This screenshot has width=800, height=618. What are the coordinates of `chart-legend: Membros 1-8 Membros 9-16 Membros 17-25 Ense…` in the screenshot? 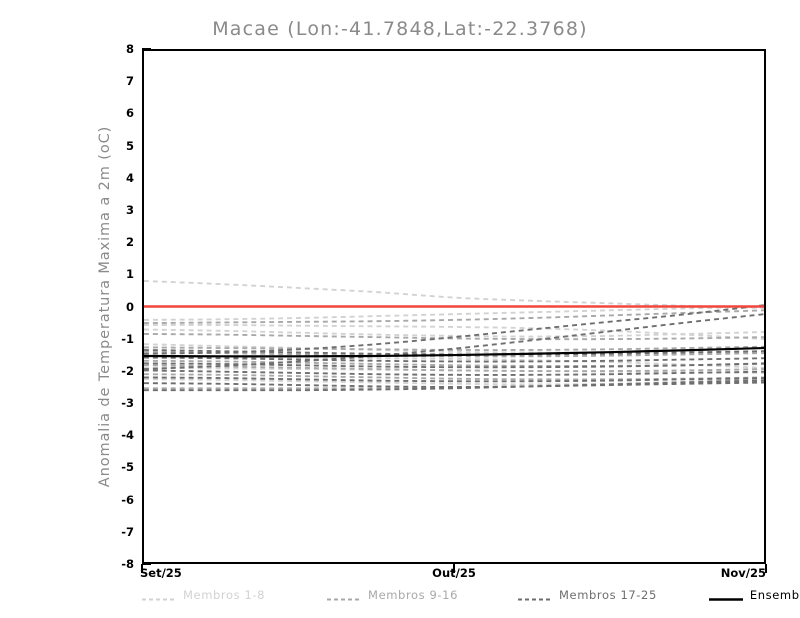 It's located at (471, 595).